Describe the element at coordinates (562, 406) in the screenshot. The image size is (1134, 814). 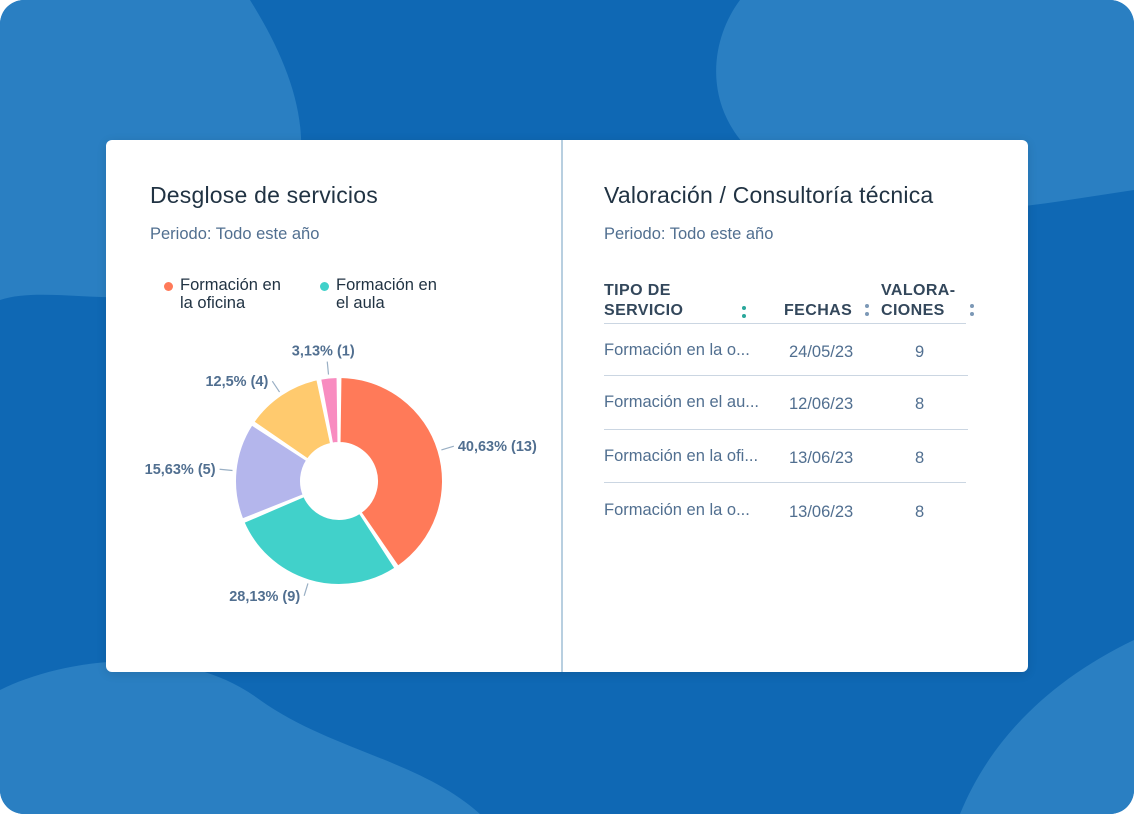
I see `panel-divider` at that location.